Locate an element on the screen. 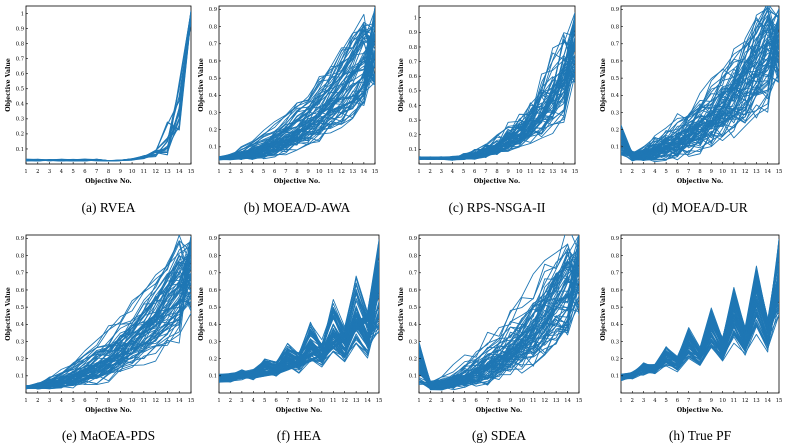 Image resolution: width=789 pixels, height=446 pixels. x-tick-label: 6 is located at coordinates (474, 172).